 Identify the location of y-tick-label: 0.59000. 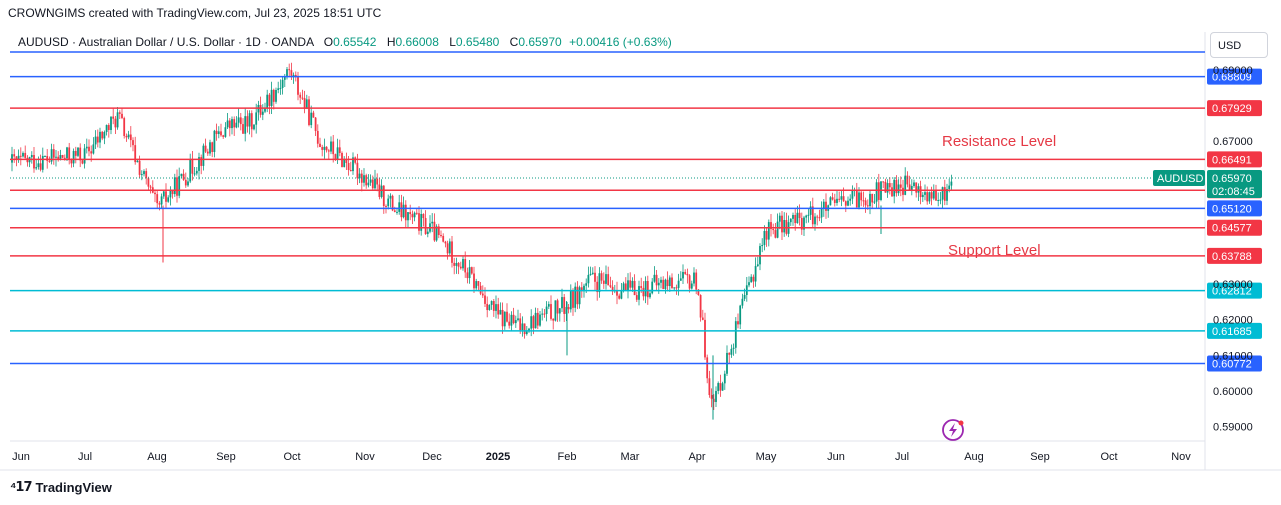
(1233, 428).